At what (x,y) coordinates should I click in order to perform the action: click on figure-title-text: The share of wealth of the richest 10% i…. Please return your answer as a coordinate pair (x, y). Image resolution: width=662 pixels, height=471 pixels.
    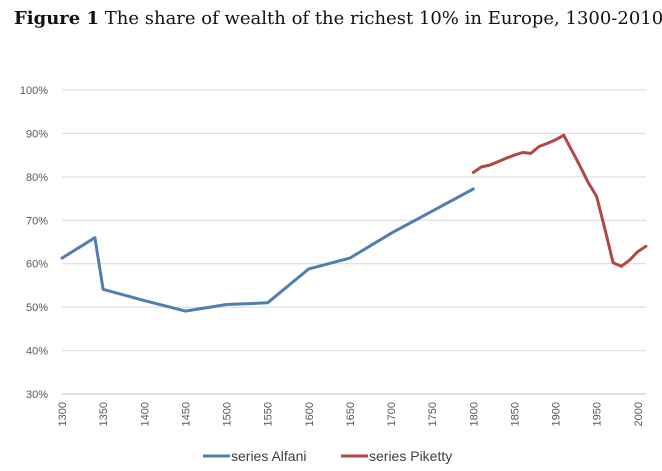
    Looking at the image, I should click on (383, 18).